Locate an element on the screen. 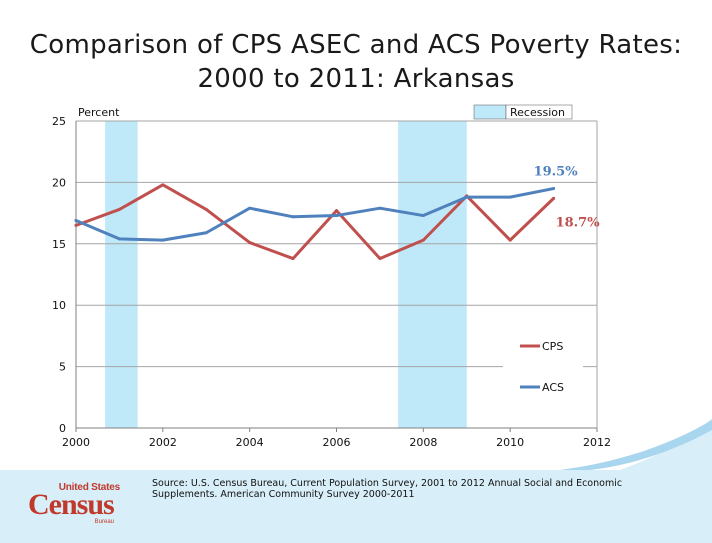  recession-legend-box is located at coordinates (539, 112).